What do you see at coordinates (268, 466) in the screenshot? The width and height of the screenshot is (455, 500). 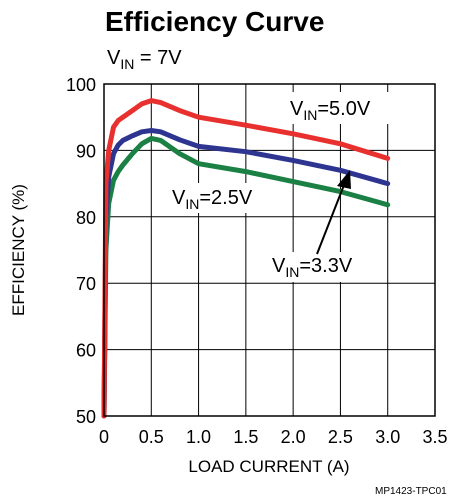 I see `x-axis-label: LOAD CURRENT (A)` at bounding box center [268, 466].